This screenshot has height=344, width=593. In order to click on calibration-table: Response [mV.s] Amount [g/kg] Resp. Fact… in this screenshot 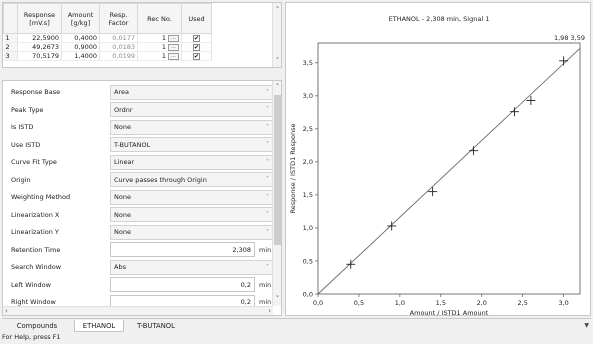, I will do `click(107, 32)`.